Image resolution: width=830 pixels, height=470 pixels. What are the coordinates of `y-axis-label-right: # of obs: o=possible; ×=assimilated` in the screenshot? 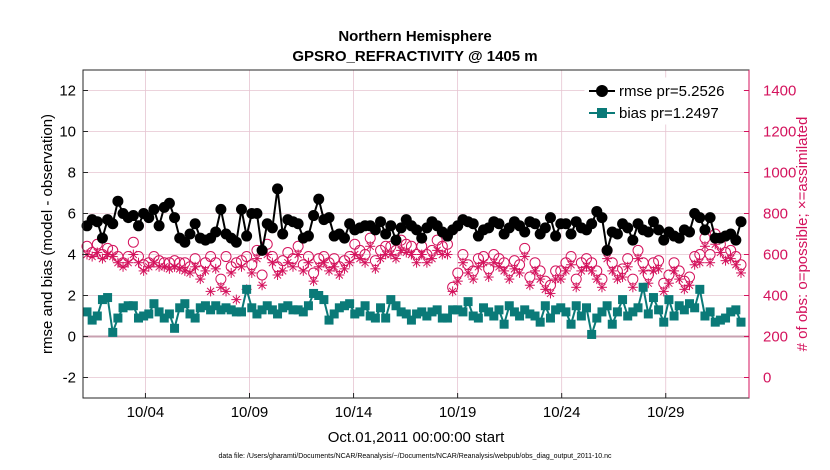 It's located at (802, 234).